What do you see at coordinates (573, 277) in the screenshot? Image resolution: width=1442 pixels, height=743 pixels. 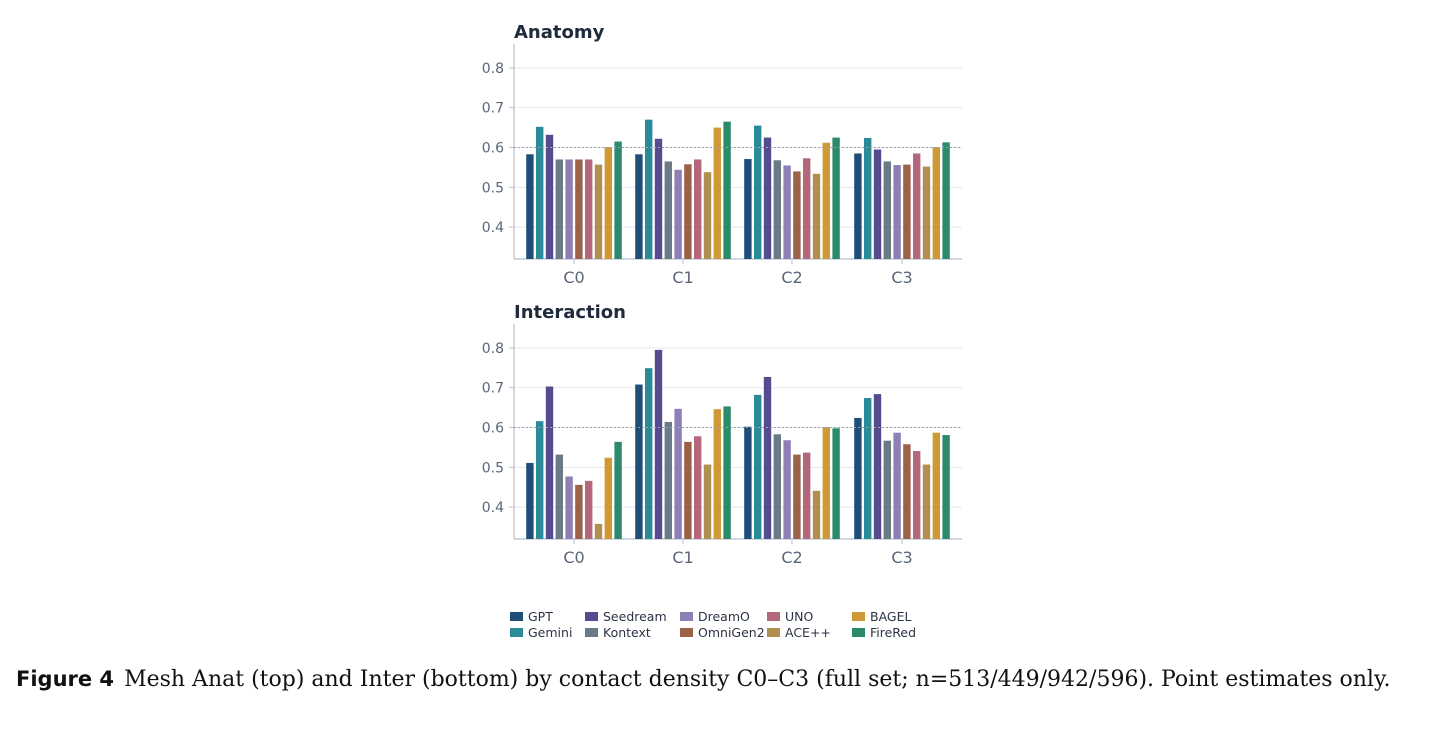 I see `x-tick-label: C0` at bounding box center [573, 277].